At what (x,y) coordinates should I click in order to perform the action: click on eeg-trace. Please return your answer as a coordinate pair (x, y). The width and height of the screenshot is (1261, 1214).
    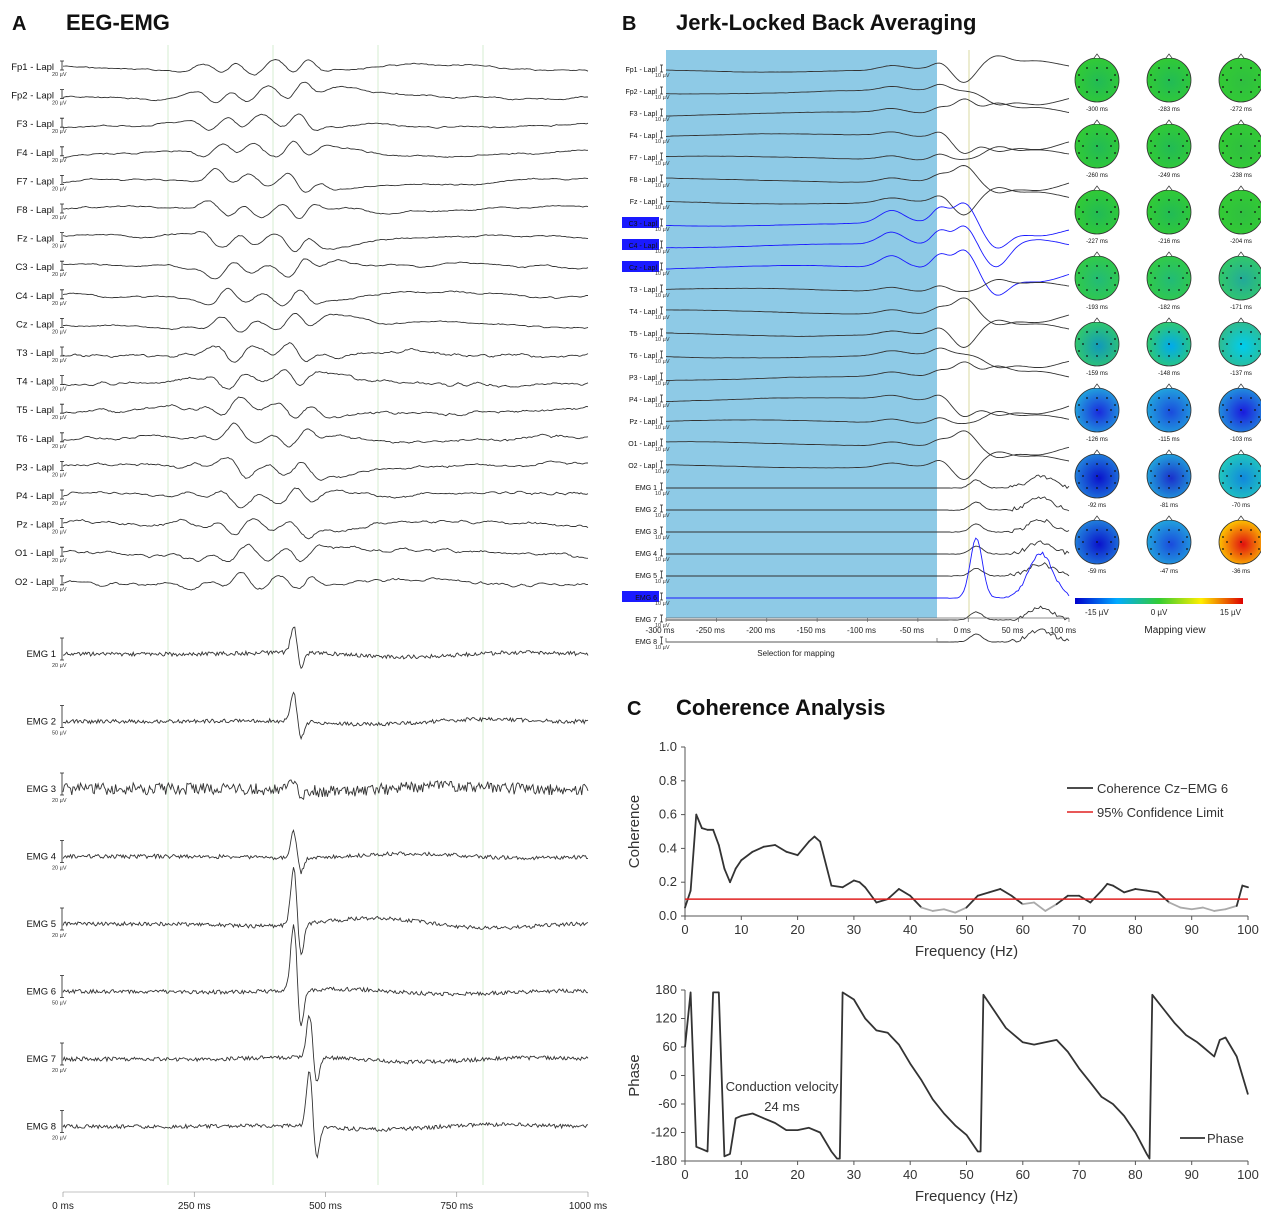
    Looking at the image, I should click on (325, 67).